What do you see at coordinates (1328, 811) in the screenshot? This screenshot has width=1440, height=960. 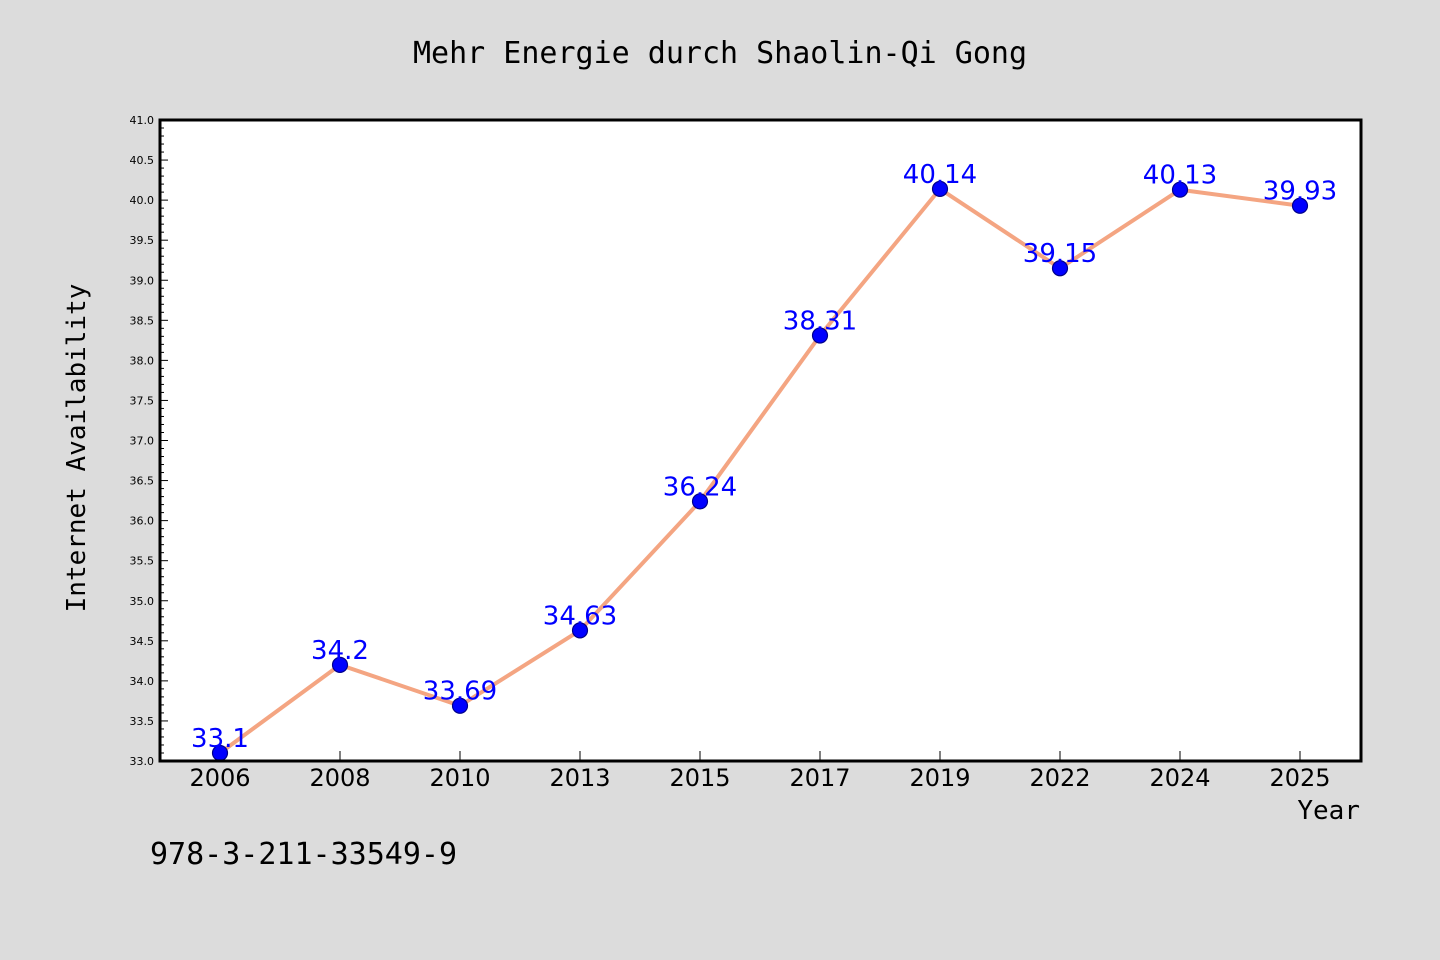 I see `x-axis-label: Year` at bounding box center [1328, 811].